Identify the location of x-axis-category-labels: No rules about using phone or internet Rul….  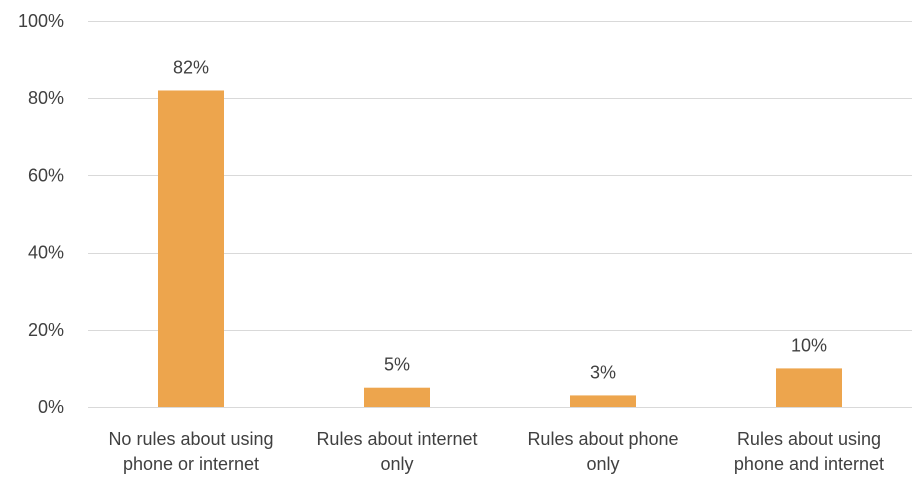
(496, 451).